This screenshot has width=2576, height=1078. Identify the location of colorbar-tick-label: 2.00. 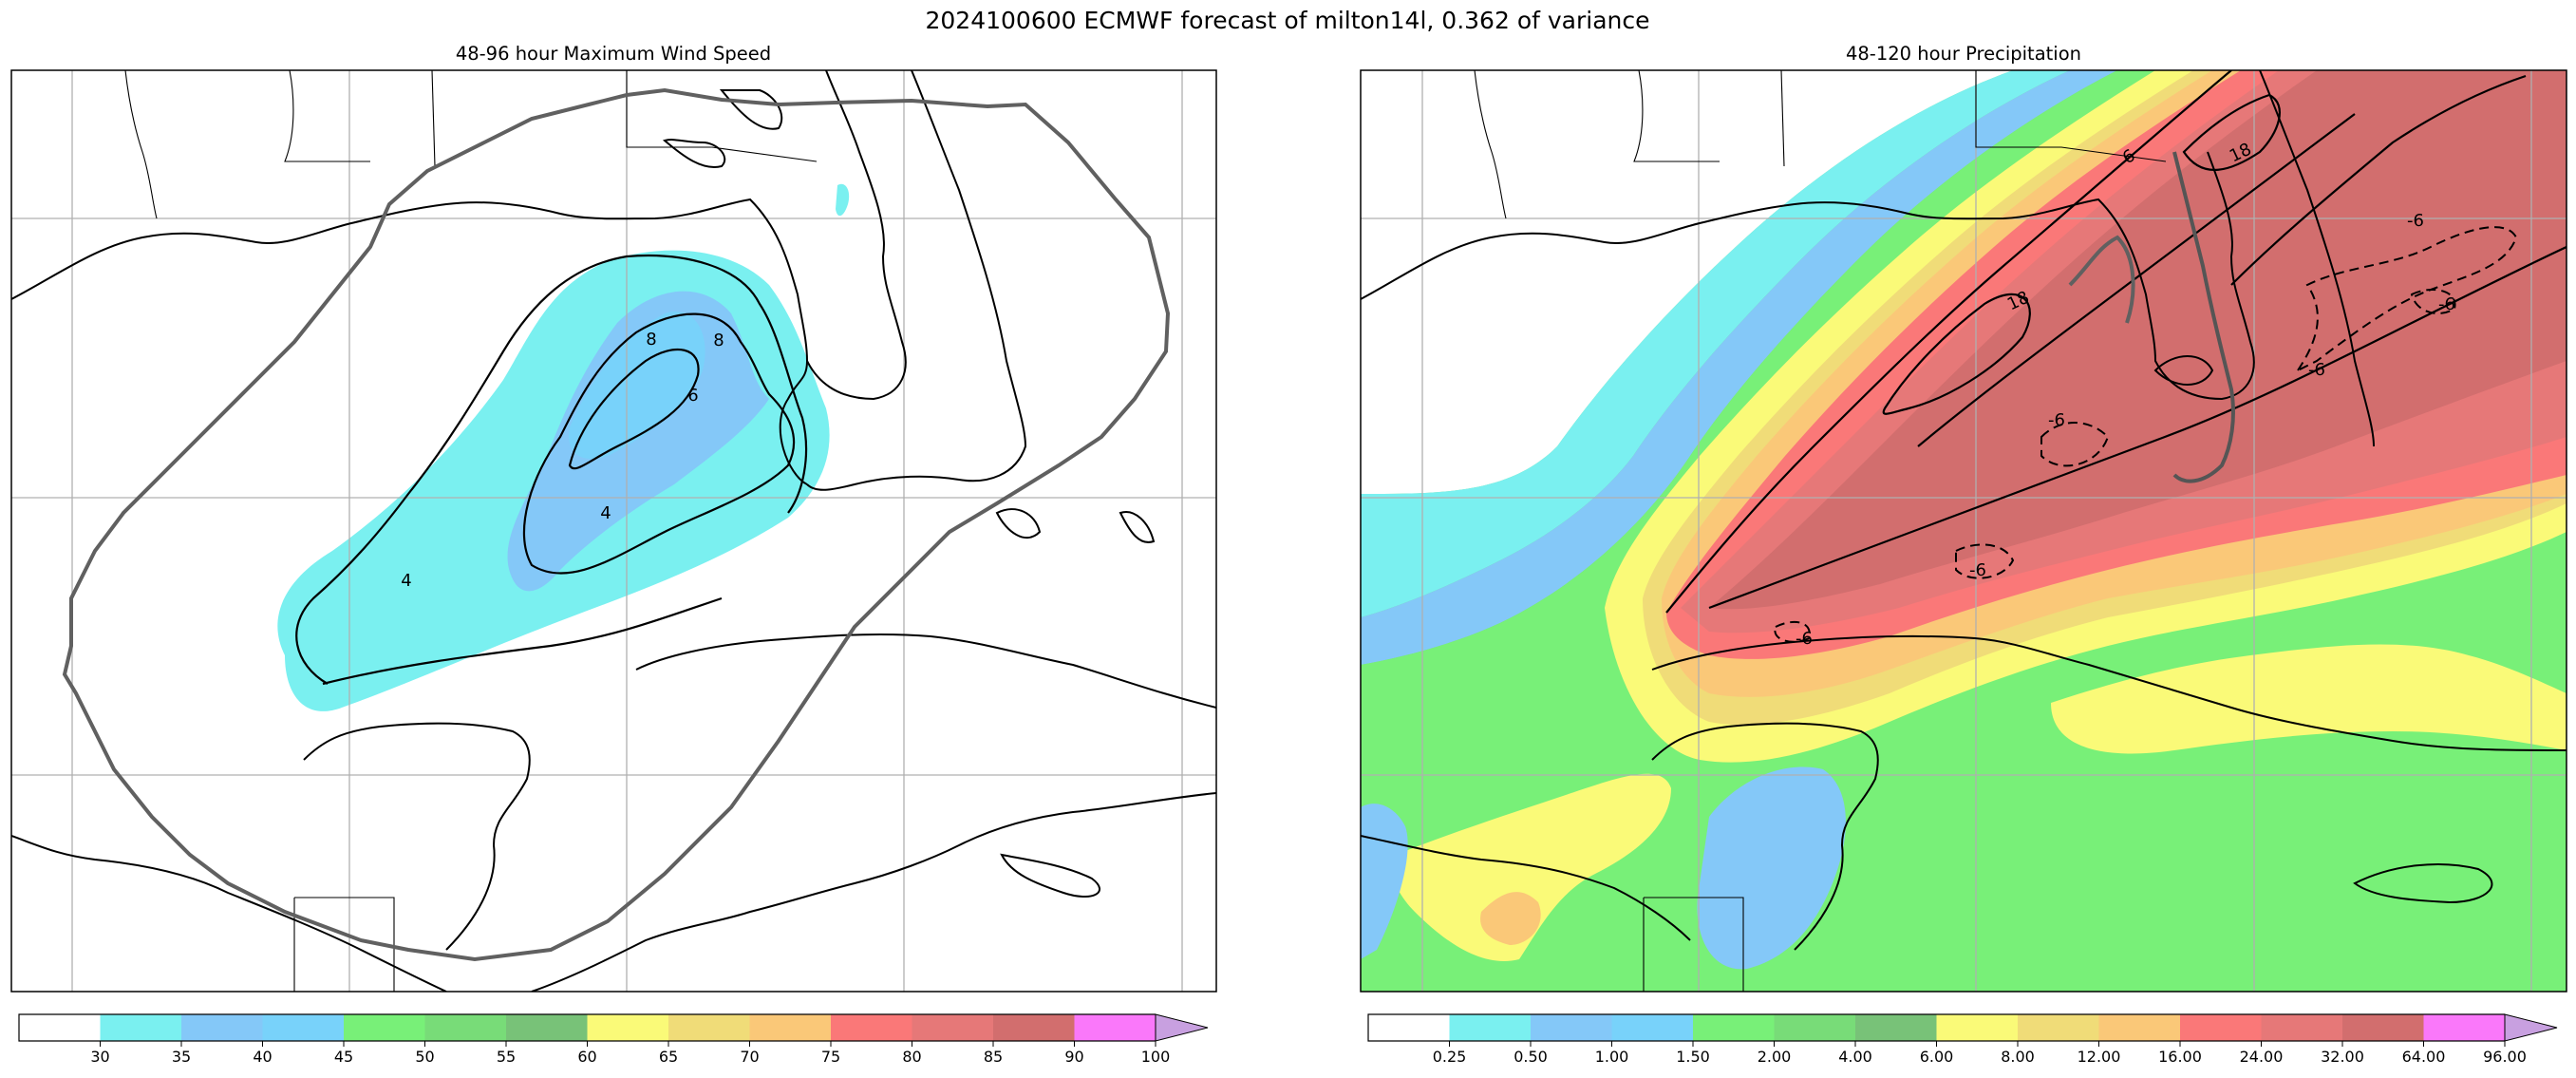
(1775, 1057).